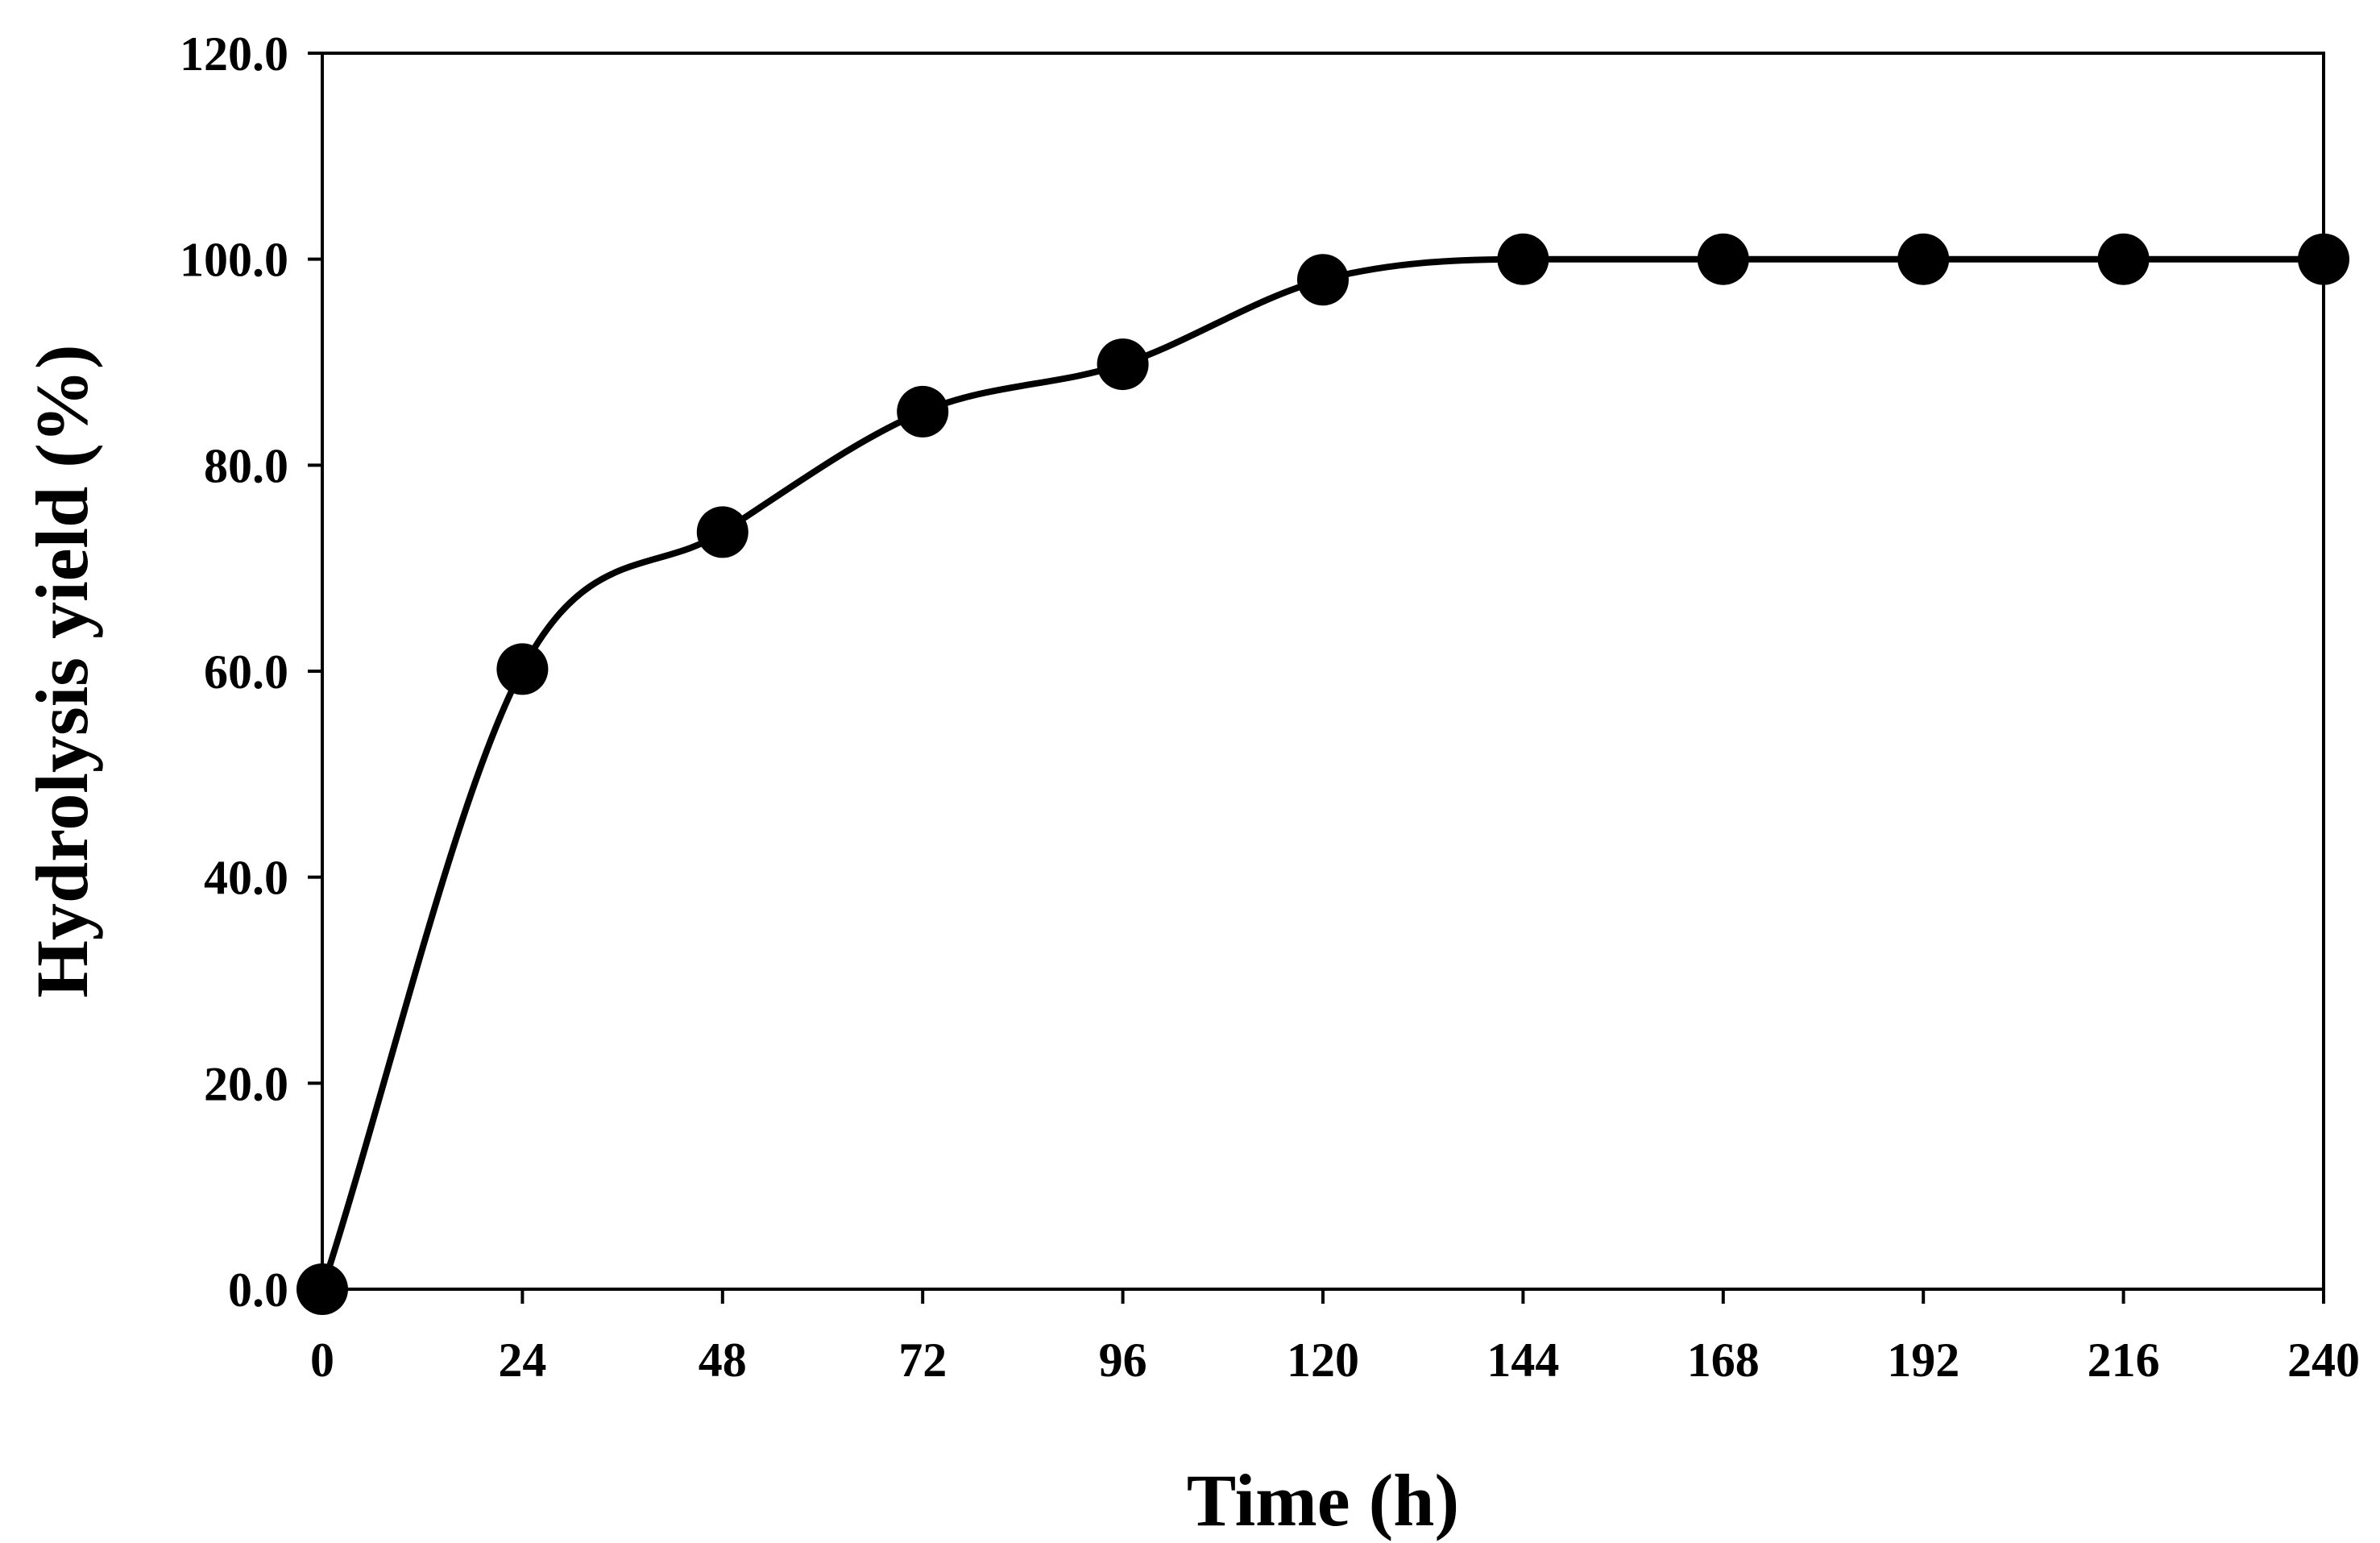 The image size is (2380, 1543). What do you see at coordinates (1123, 1360) in the screenshot?
I see `x-tick-label: 96` at bounding box center [1123, 1360].